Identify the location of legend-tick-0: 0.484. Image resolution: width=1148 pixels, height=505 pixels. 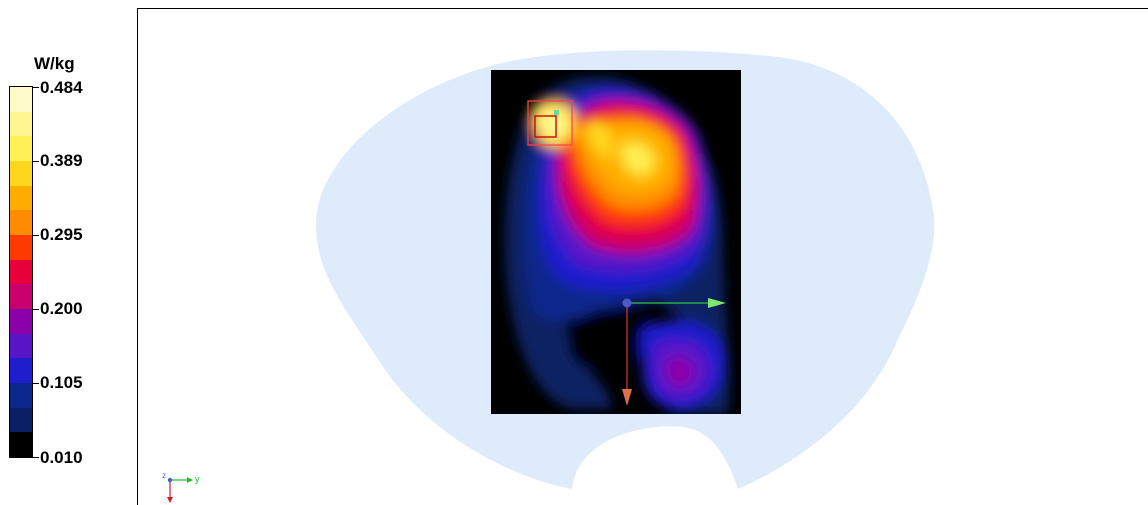
(61, 87).